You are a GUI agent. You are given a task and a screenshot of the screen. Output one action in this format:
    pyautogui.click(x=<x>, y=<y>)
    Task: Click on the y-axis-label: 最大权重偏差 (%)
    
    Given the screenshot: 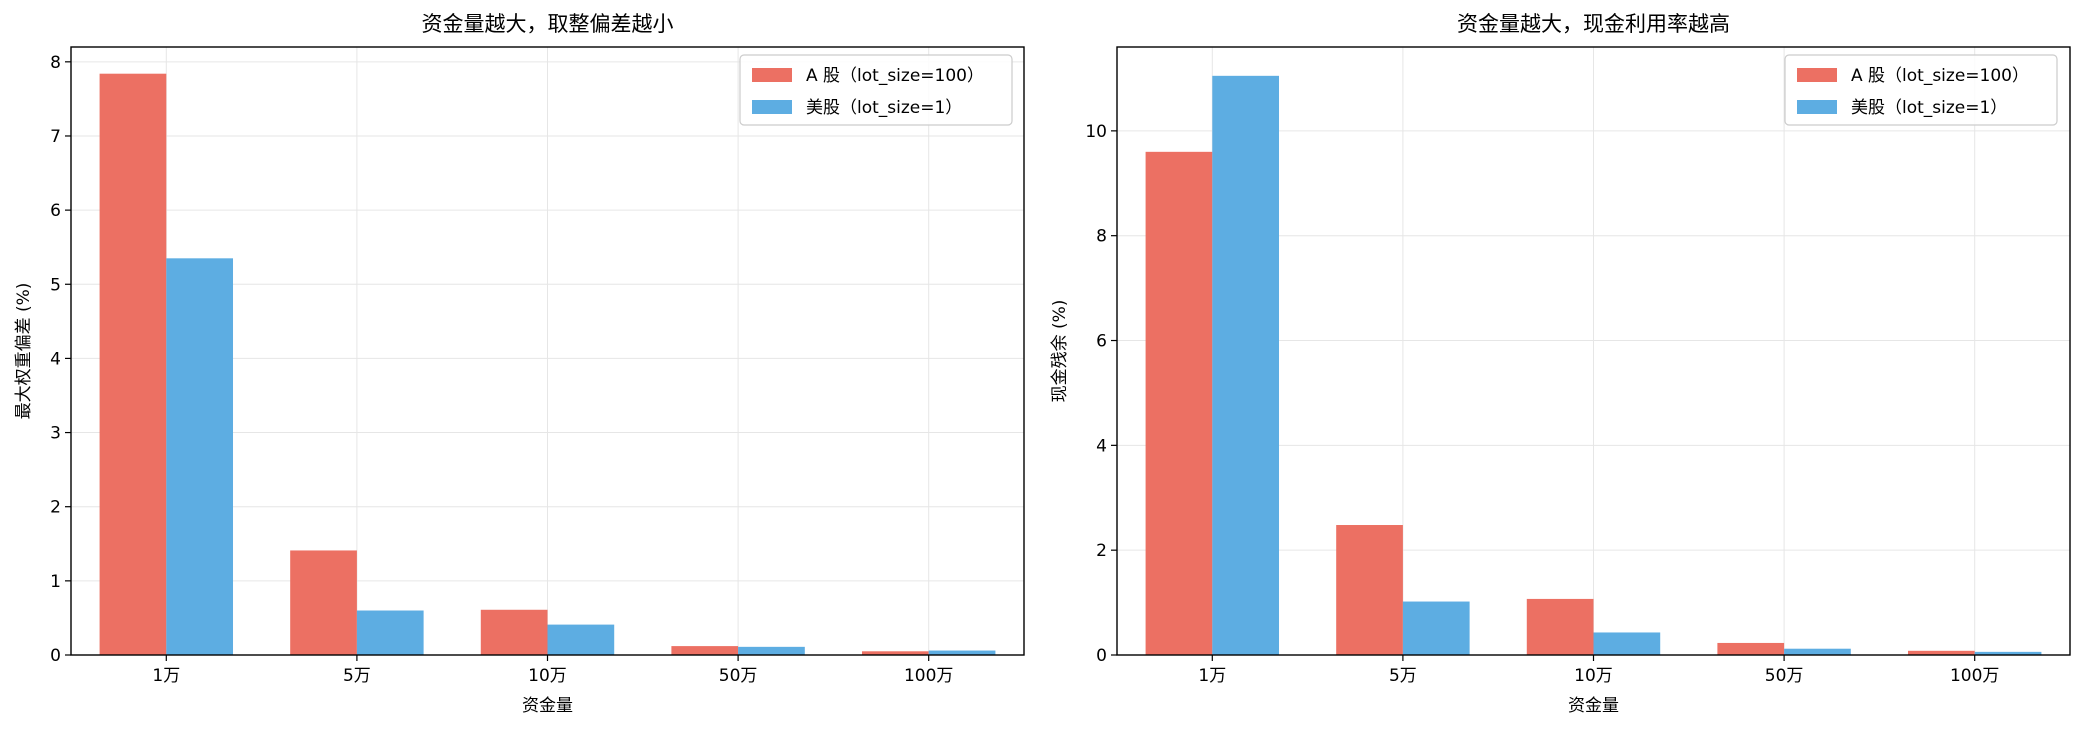 What is the action you would take?
    pyautogui.click(x=24, y=351)
    